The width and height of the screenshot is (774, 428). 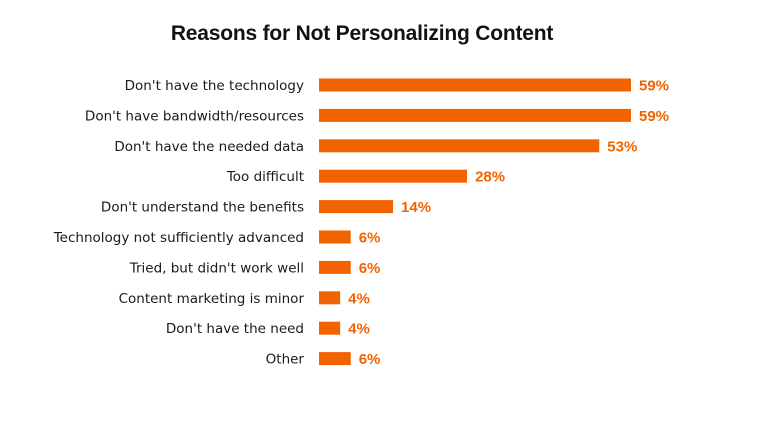 What do you see at coordinates (362, 33) in the screenshot?
I see `chart-title: Reasons for Not Personalizing Content` at bounding box center [362, 33].